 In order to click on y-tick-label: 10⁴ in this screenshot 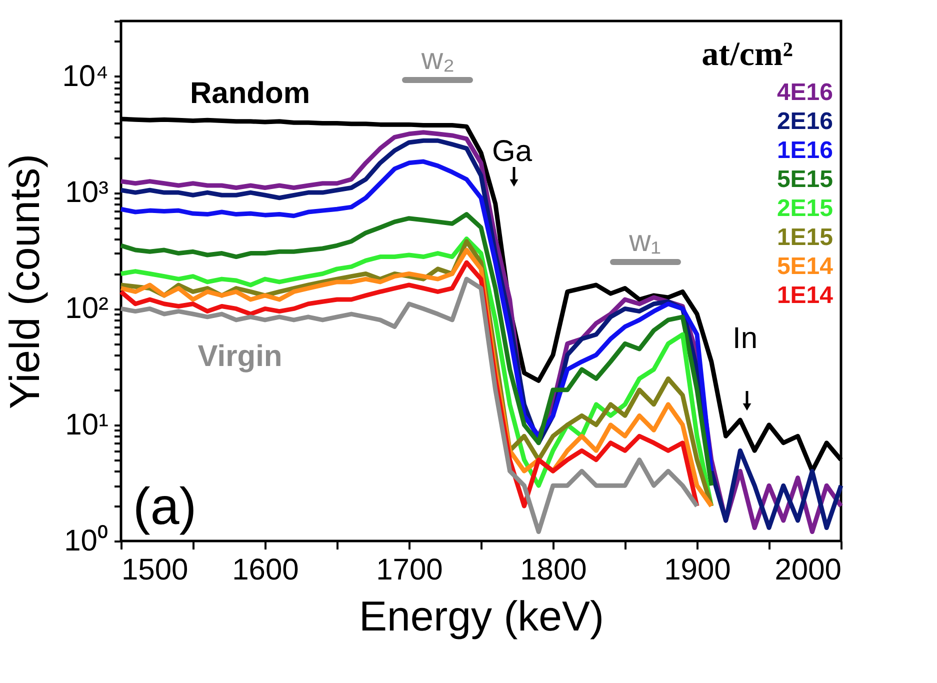, I will do `click(85, 76)`.